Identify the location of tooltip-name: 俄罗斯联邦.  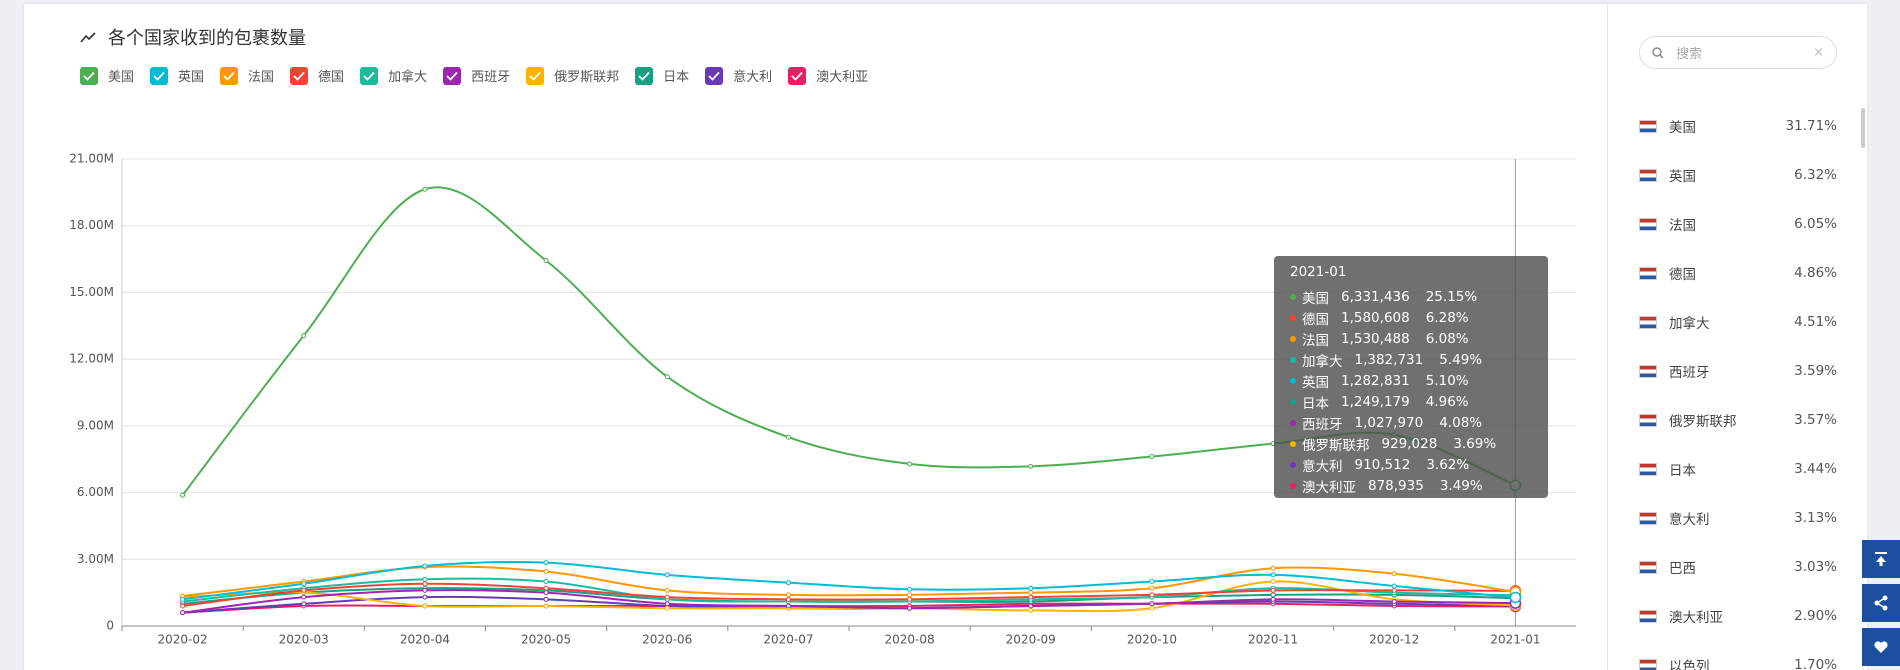
(1336, 445).